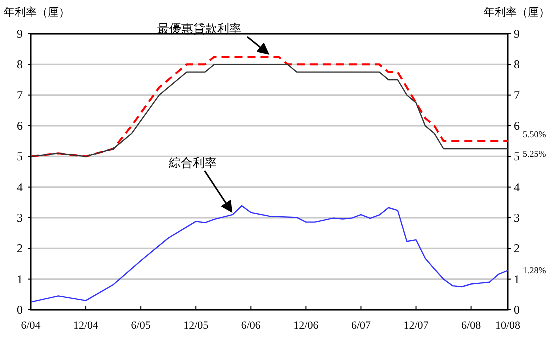 Image resolution: width=554 pixels, height=340 pixels. Describe the element at coordinates (517, 218) in the screenshot. I see `y2-tick-label: 3` at that location.